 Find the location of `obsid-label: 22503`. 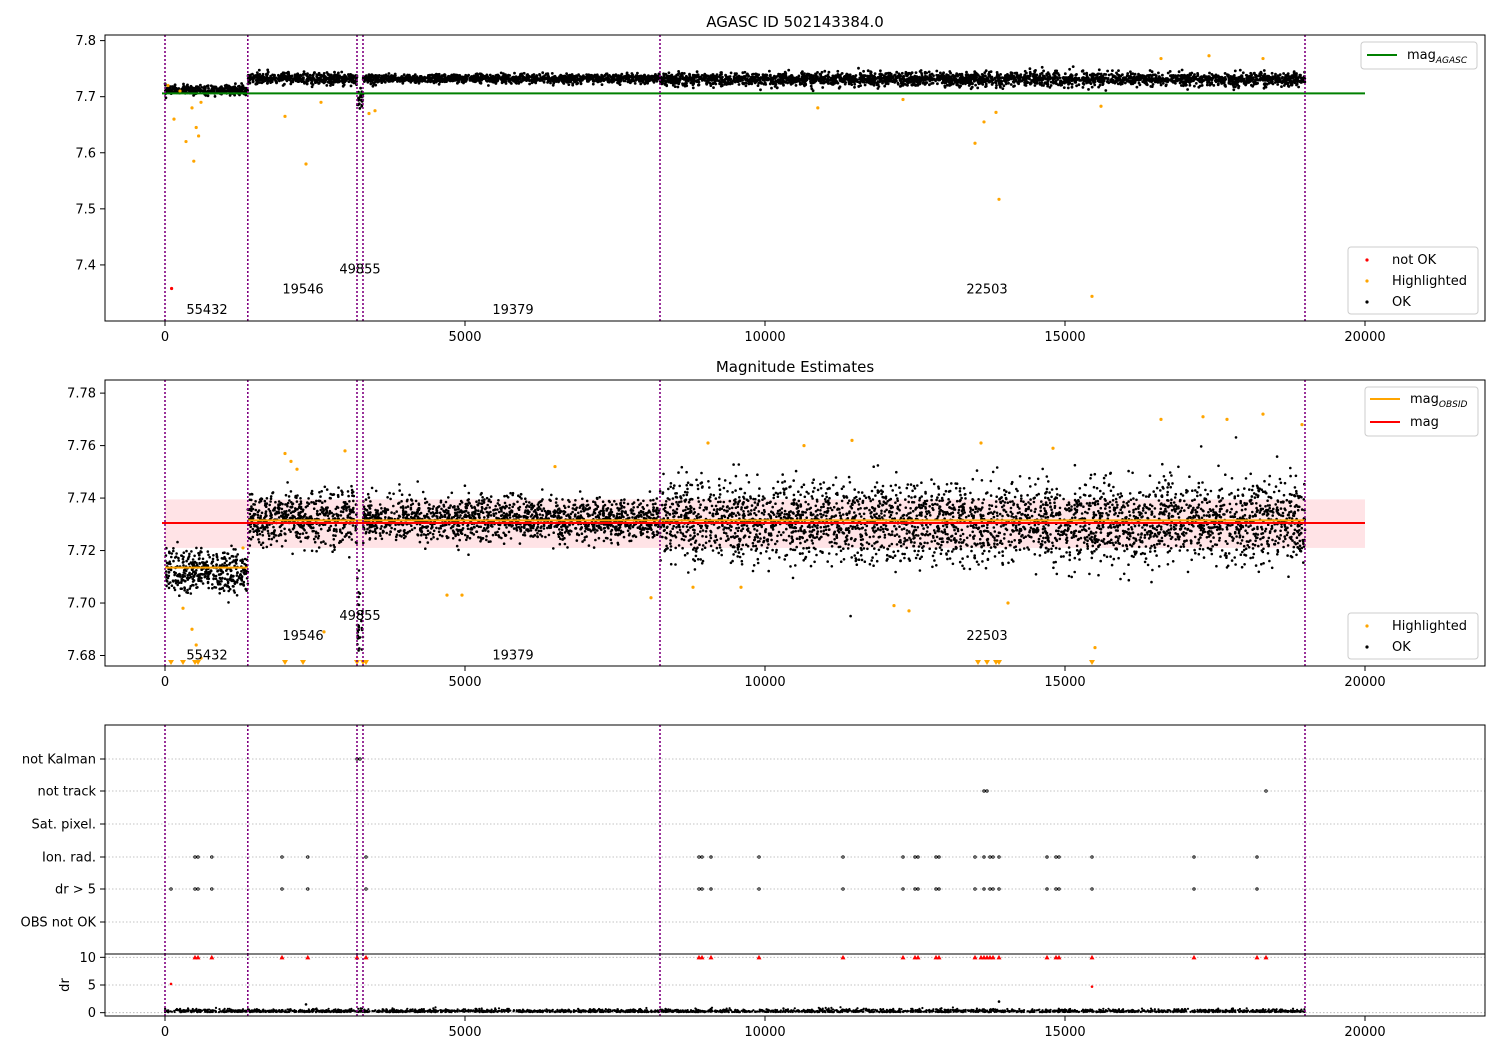

obsid-label: 22503 is located at coordinates (986, 290).